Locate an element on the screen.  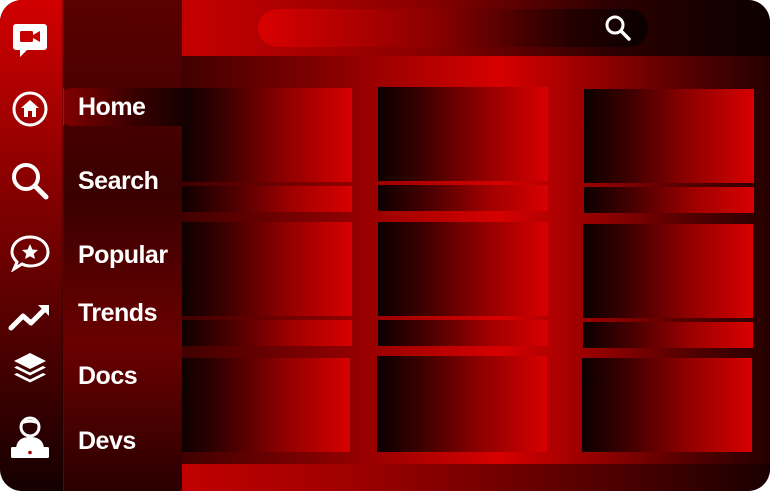
sidebar-item-devs: Devs is located at coordinates (107, 441).